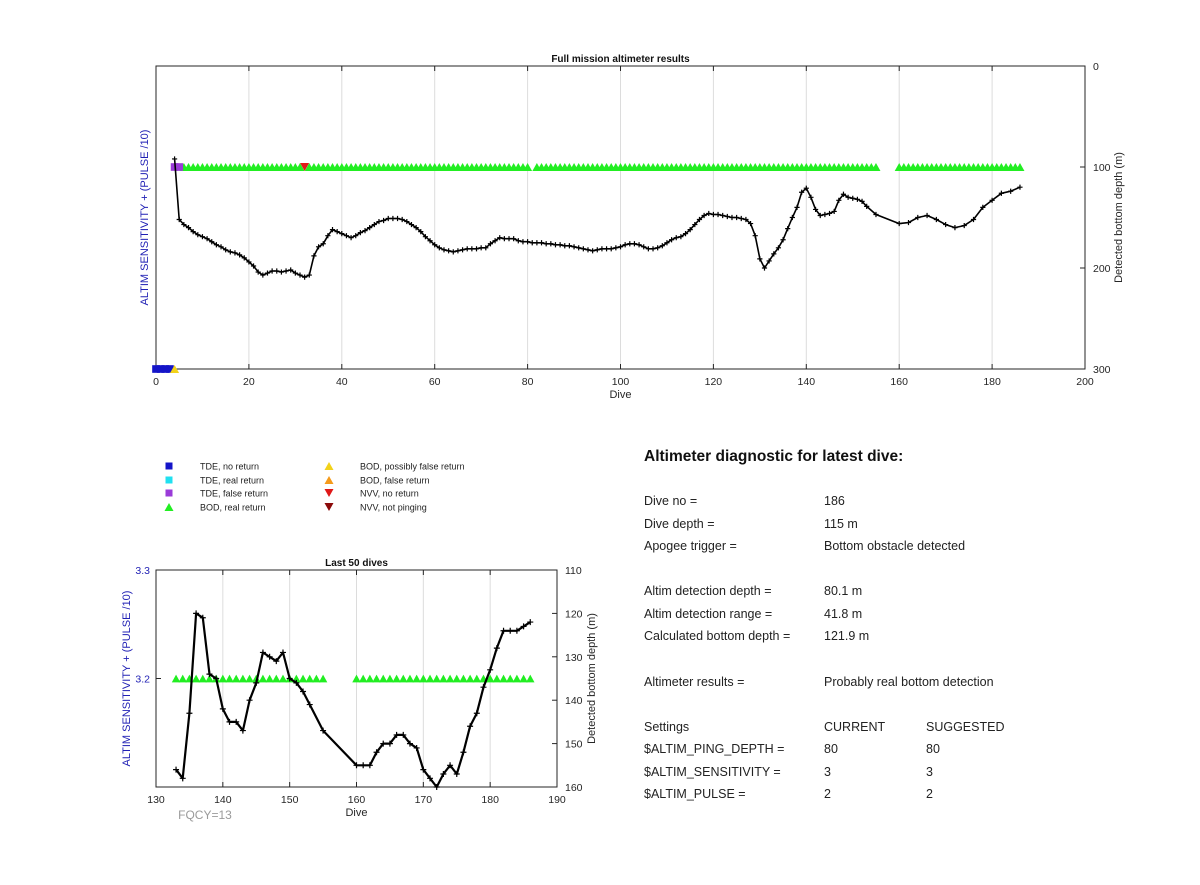  Describe the element at coordinates (557, 800) in the screenshot. I see `x-tick-label: 190` at that location.